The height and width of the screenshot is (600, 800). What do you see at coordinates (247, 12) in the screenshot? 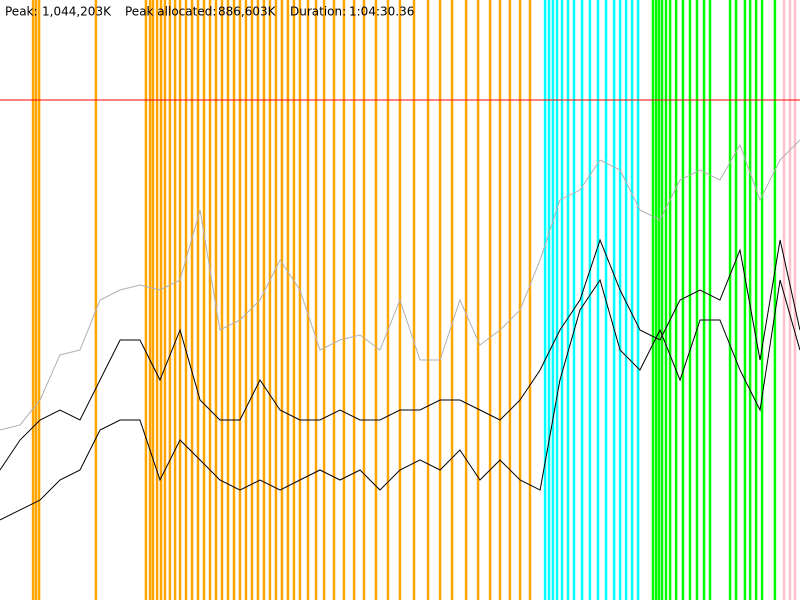
I see `peak-allocated-value: 886,603K` at bounding box center [247, 12].